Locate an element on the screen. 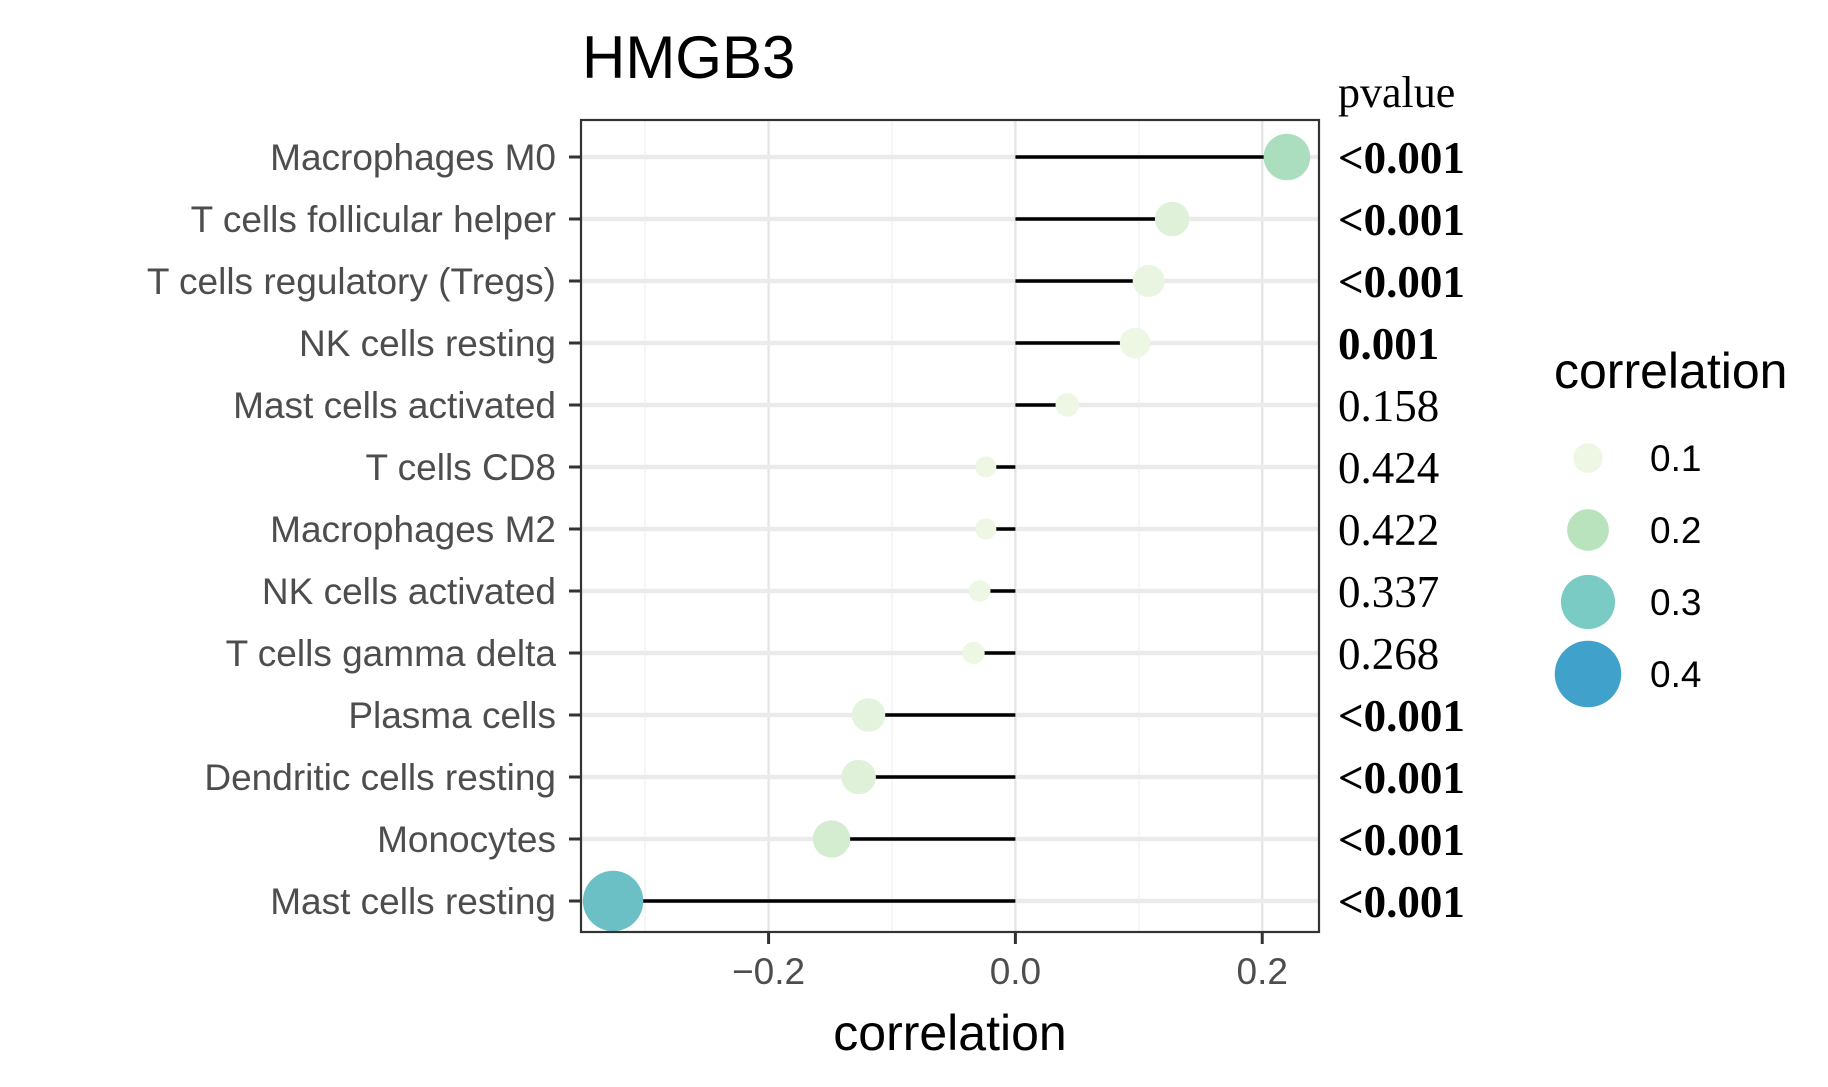 The image size is (1828, 1087). x-axis: −0.2 0.0 0.2 is located at coordinates (1010, 962).